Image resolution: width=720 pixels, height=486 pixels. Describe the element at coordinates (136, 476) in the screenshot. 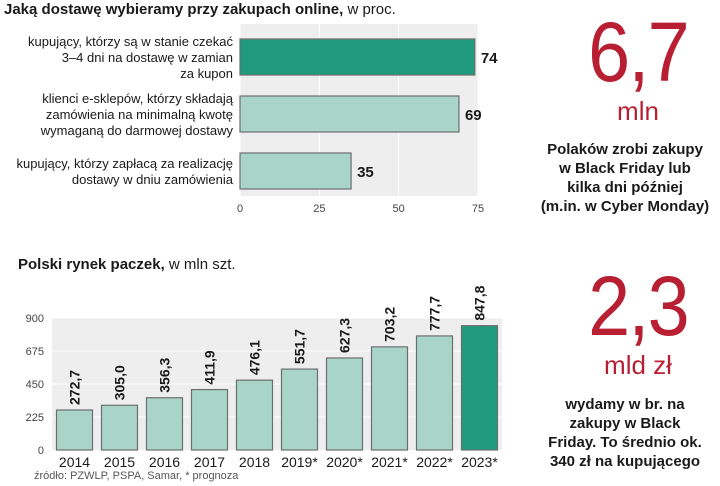

I see `source-note: źródło: PZWLP, PSPA, Samar, * prognoza` at that location.